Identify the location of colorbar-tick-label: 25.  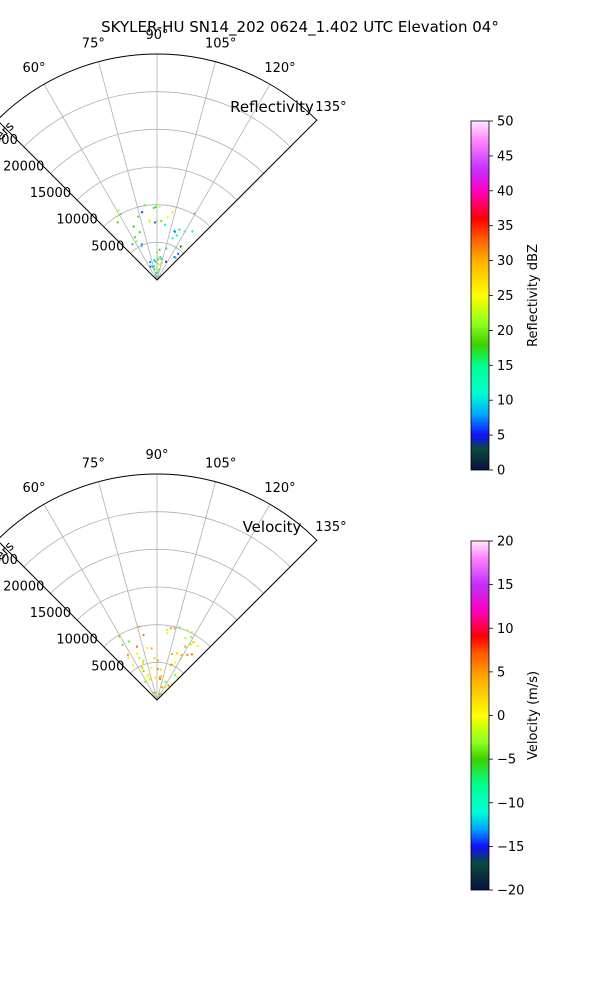
(505, 296).